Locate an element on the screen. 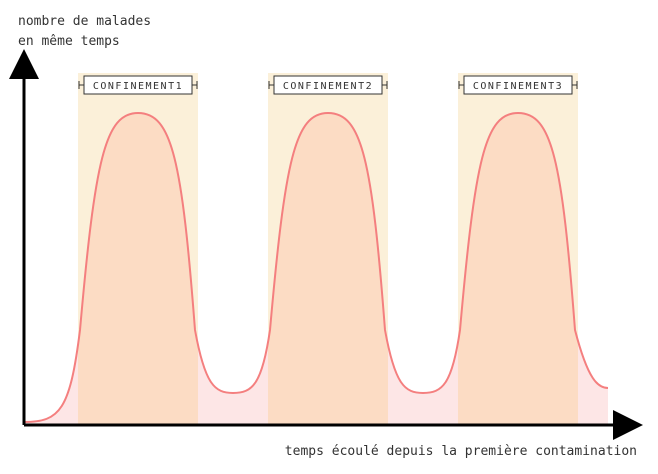 The height and width of the screenshot is (474, 658). y-axis-label: nombre de malades is located at coordinates (84, 21).